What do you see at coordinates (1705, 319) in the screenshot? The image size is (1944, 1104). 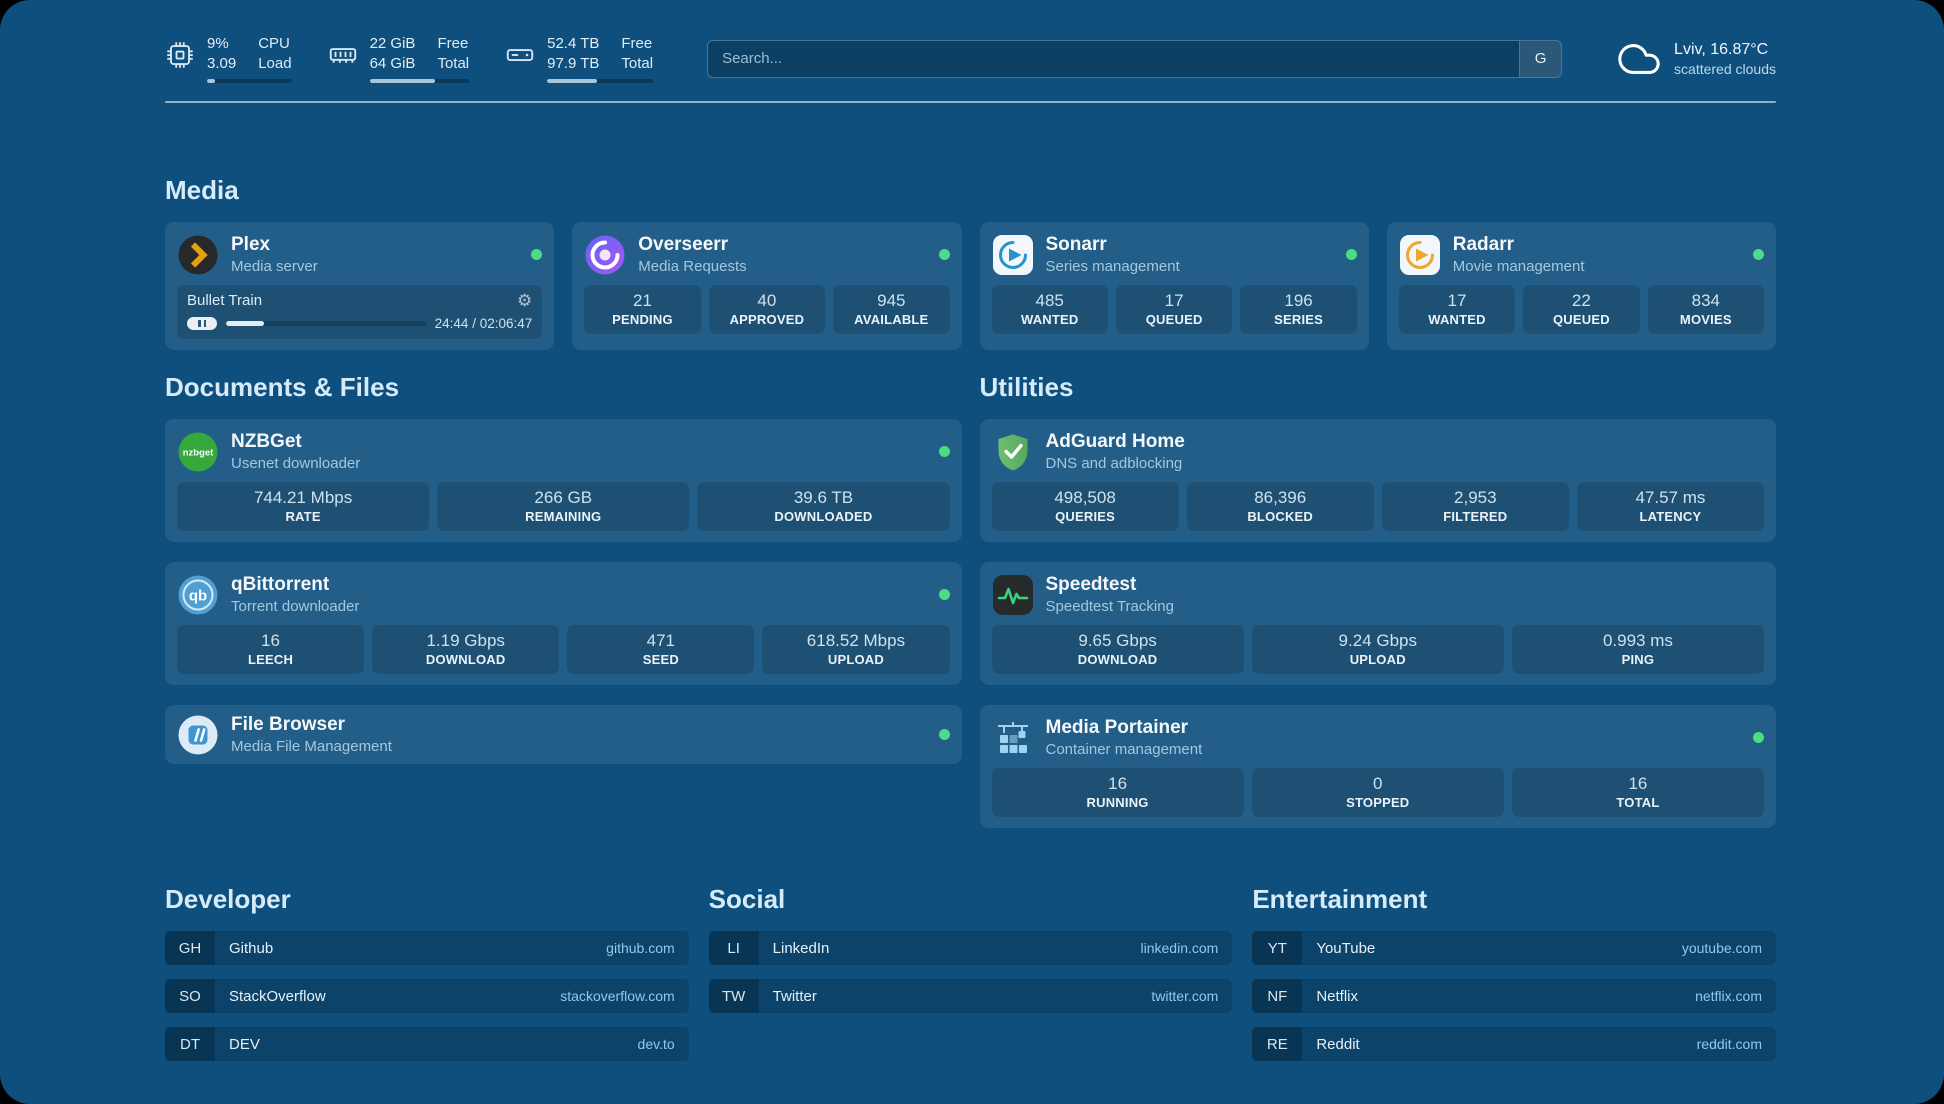 I see `stat-label: MOVIES` at bounding box center [1705, 319].